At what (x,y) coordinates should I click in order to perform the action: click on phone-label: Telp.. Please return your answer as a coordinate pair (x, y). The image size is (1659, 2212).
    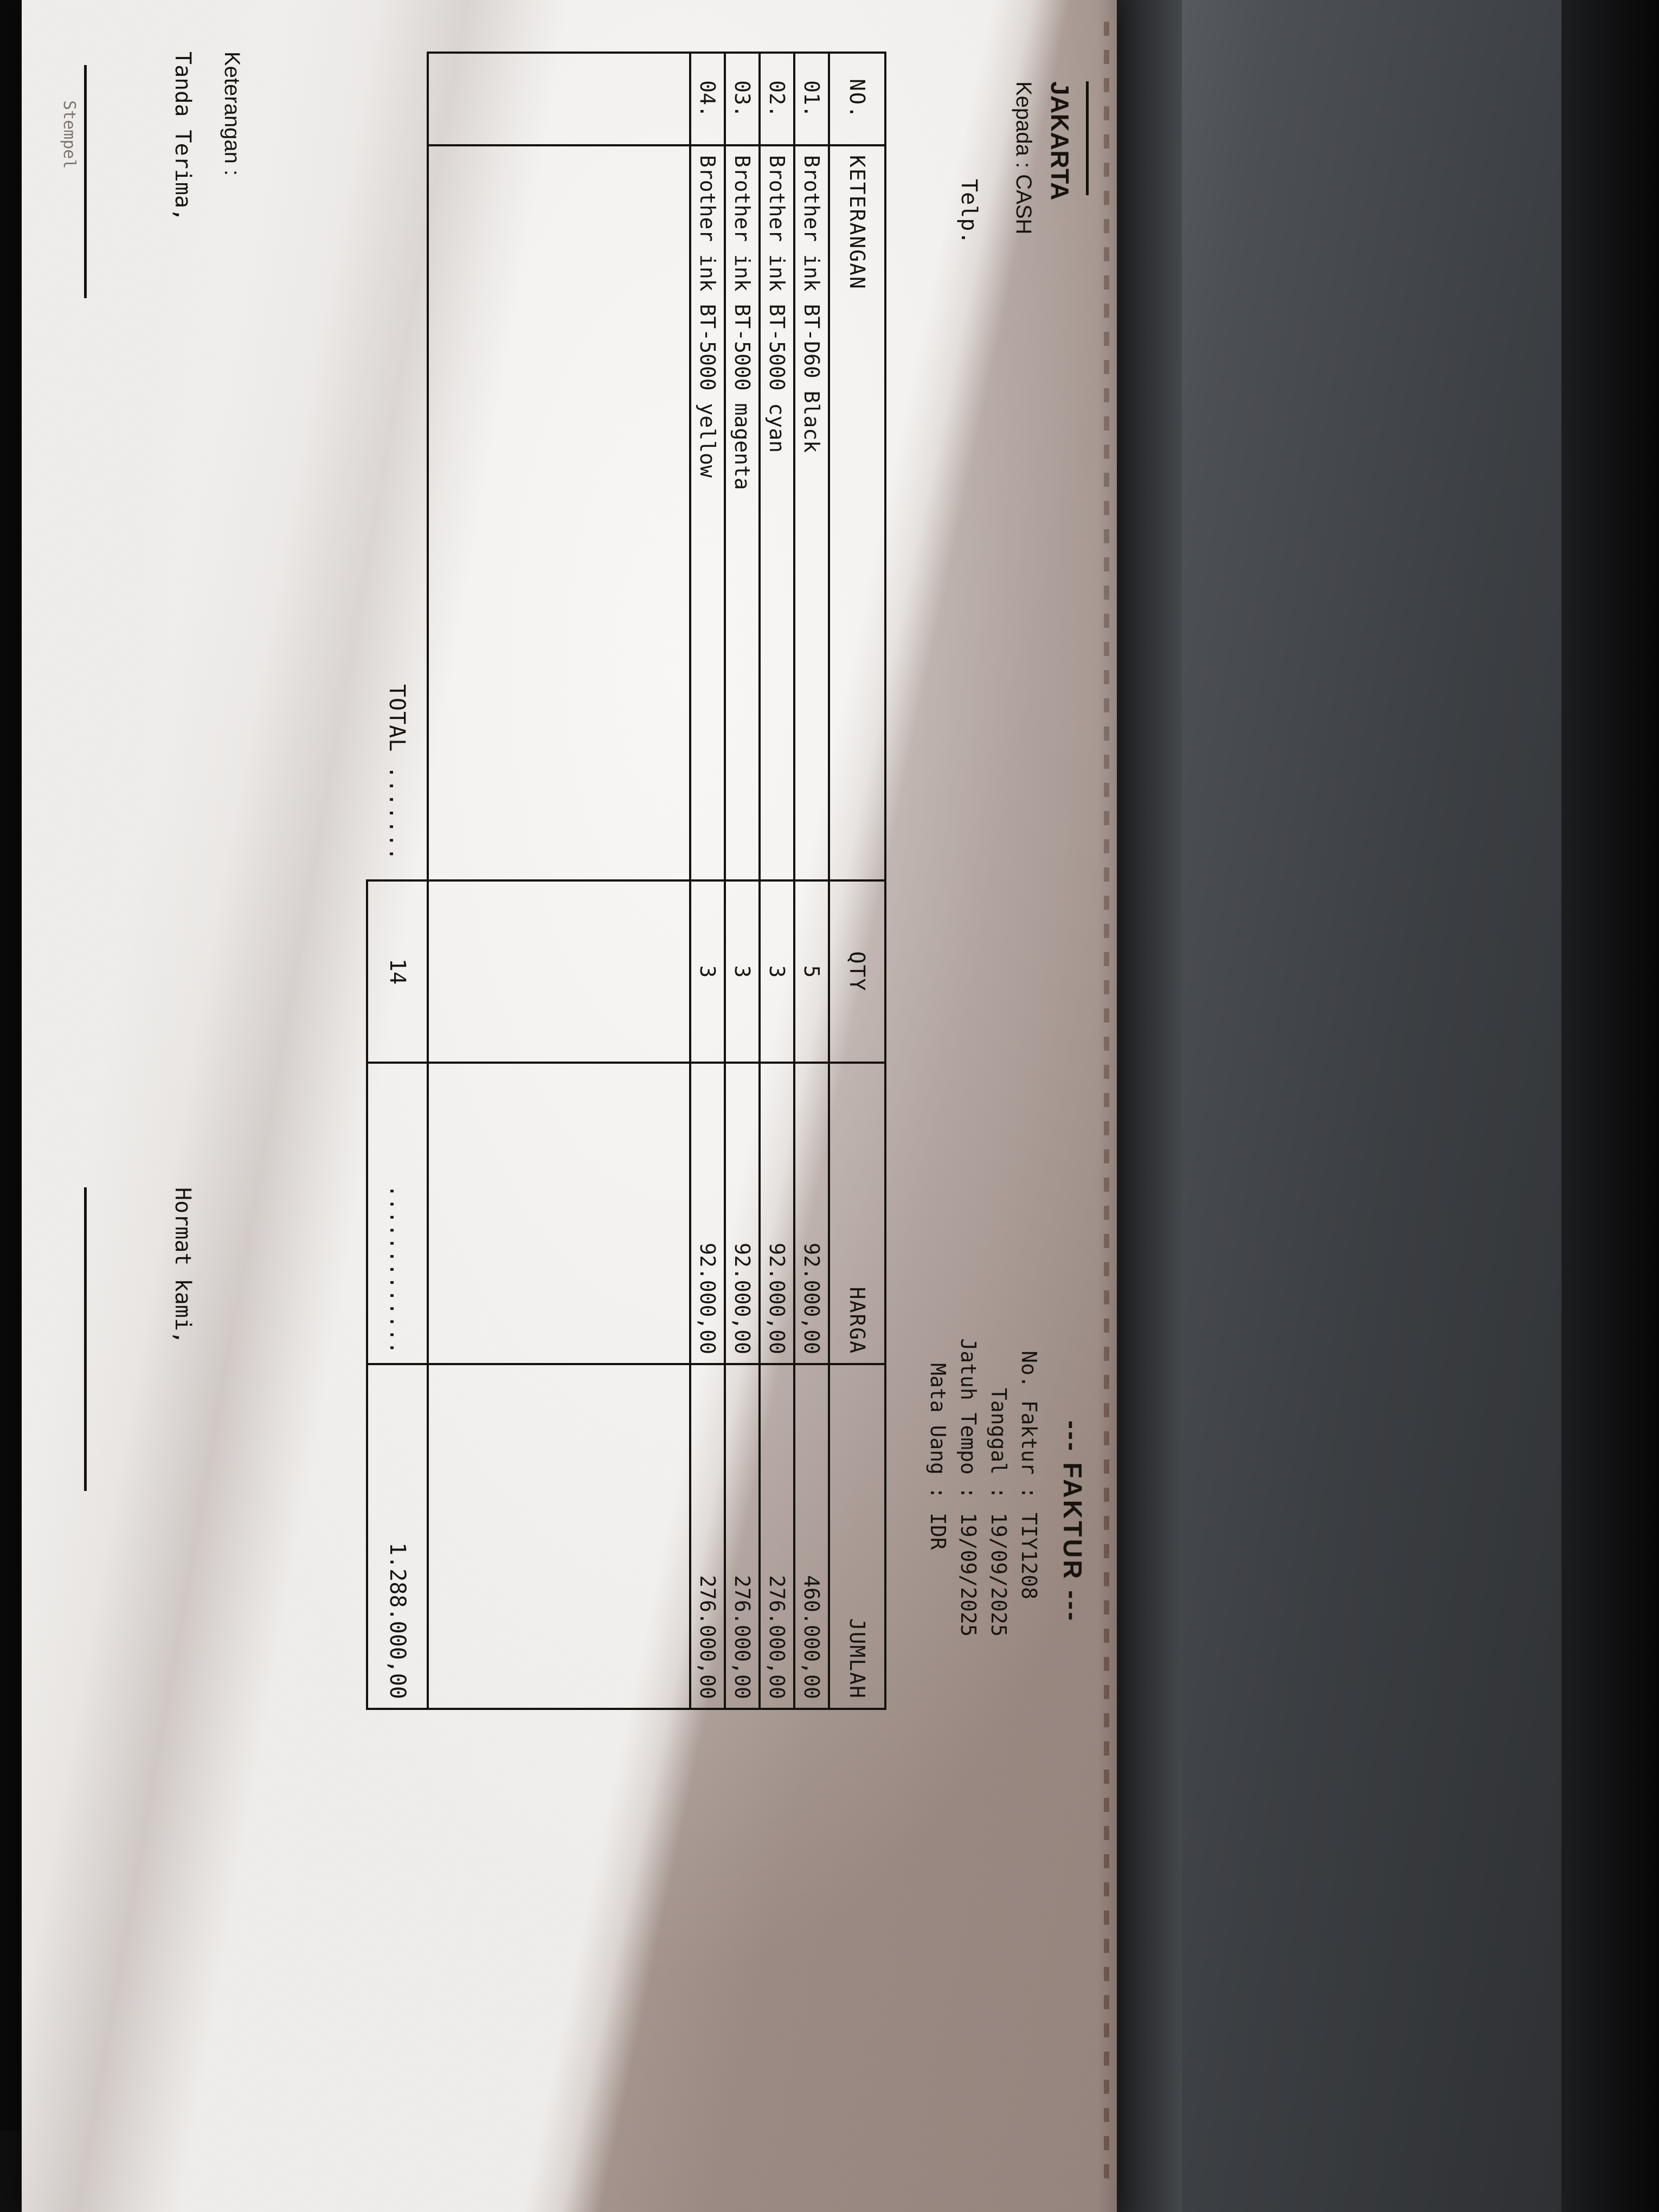
    Looking at the image, I should click on (968, 212).